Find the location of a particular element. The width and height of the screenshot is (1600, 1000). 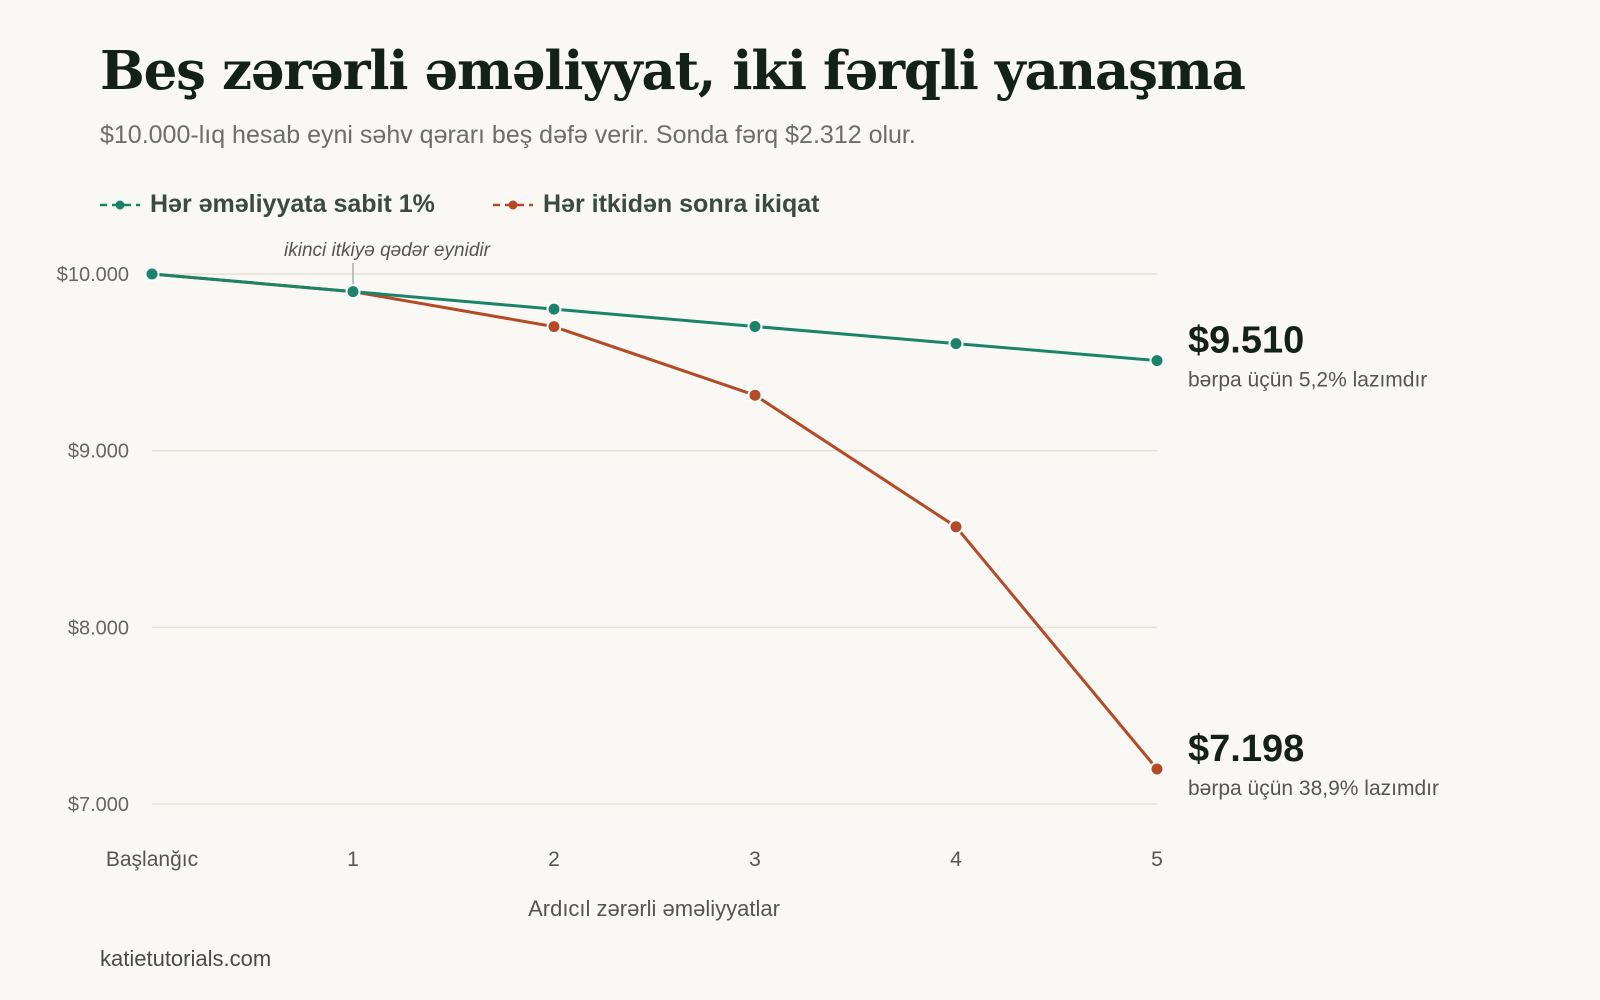

y-tick-label: $9.000 is located at coordinates (98, 452).